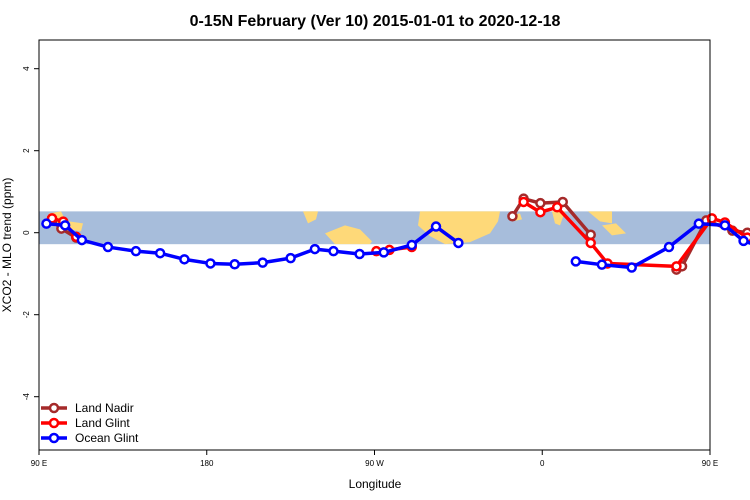  I want to click on legend-label: Land Glint, so click(102, 423).